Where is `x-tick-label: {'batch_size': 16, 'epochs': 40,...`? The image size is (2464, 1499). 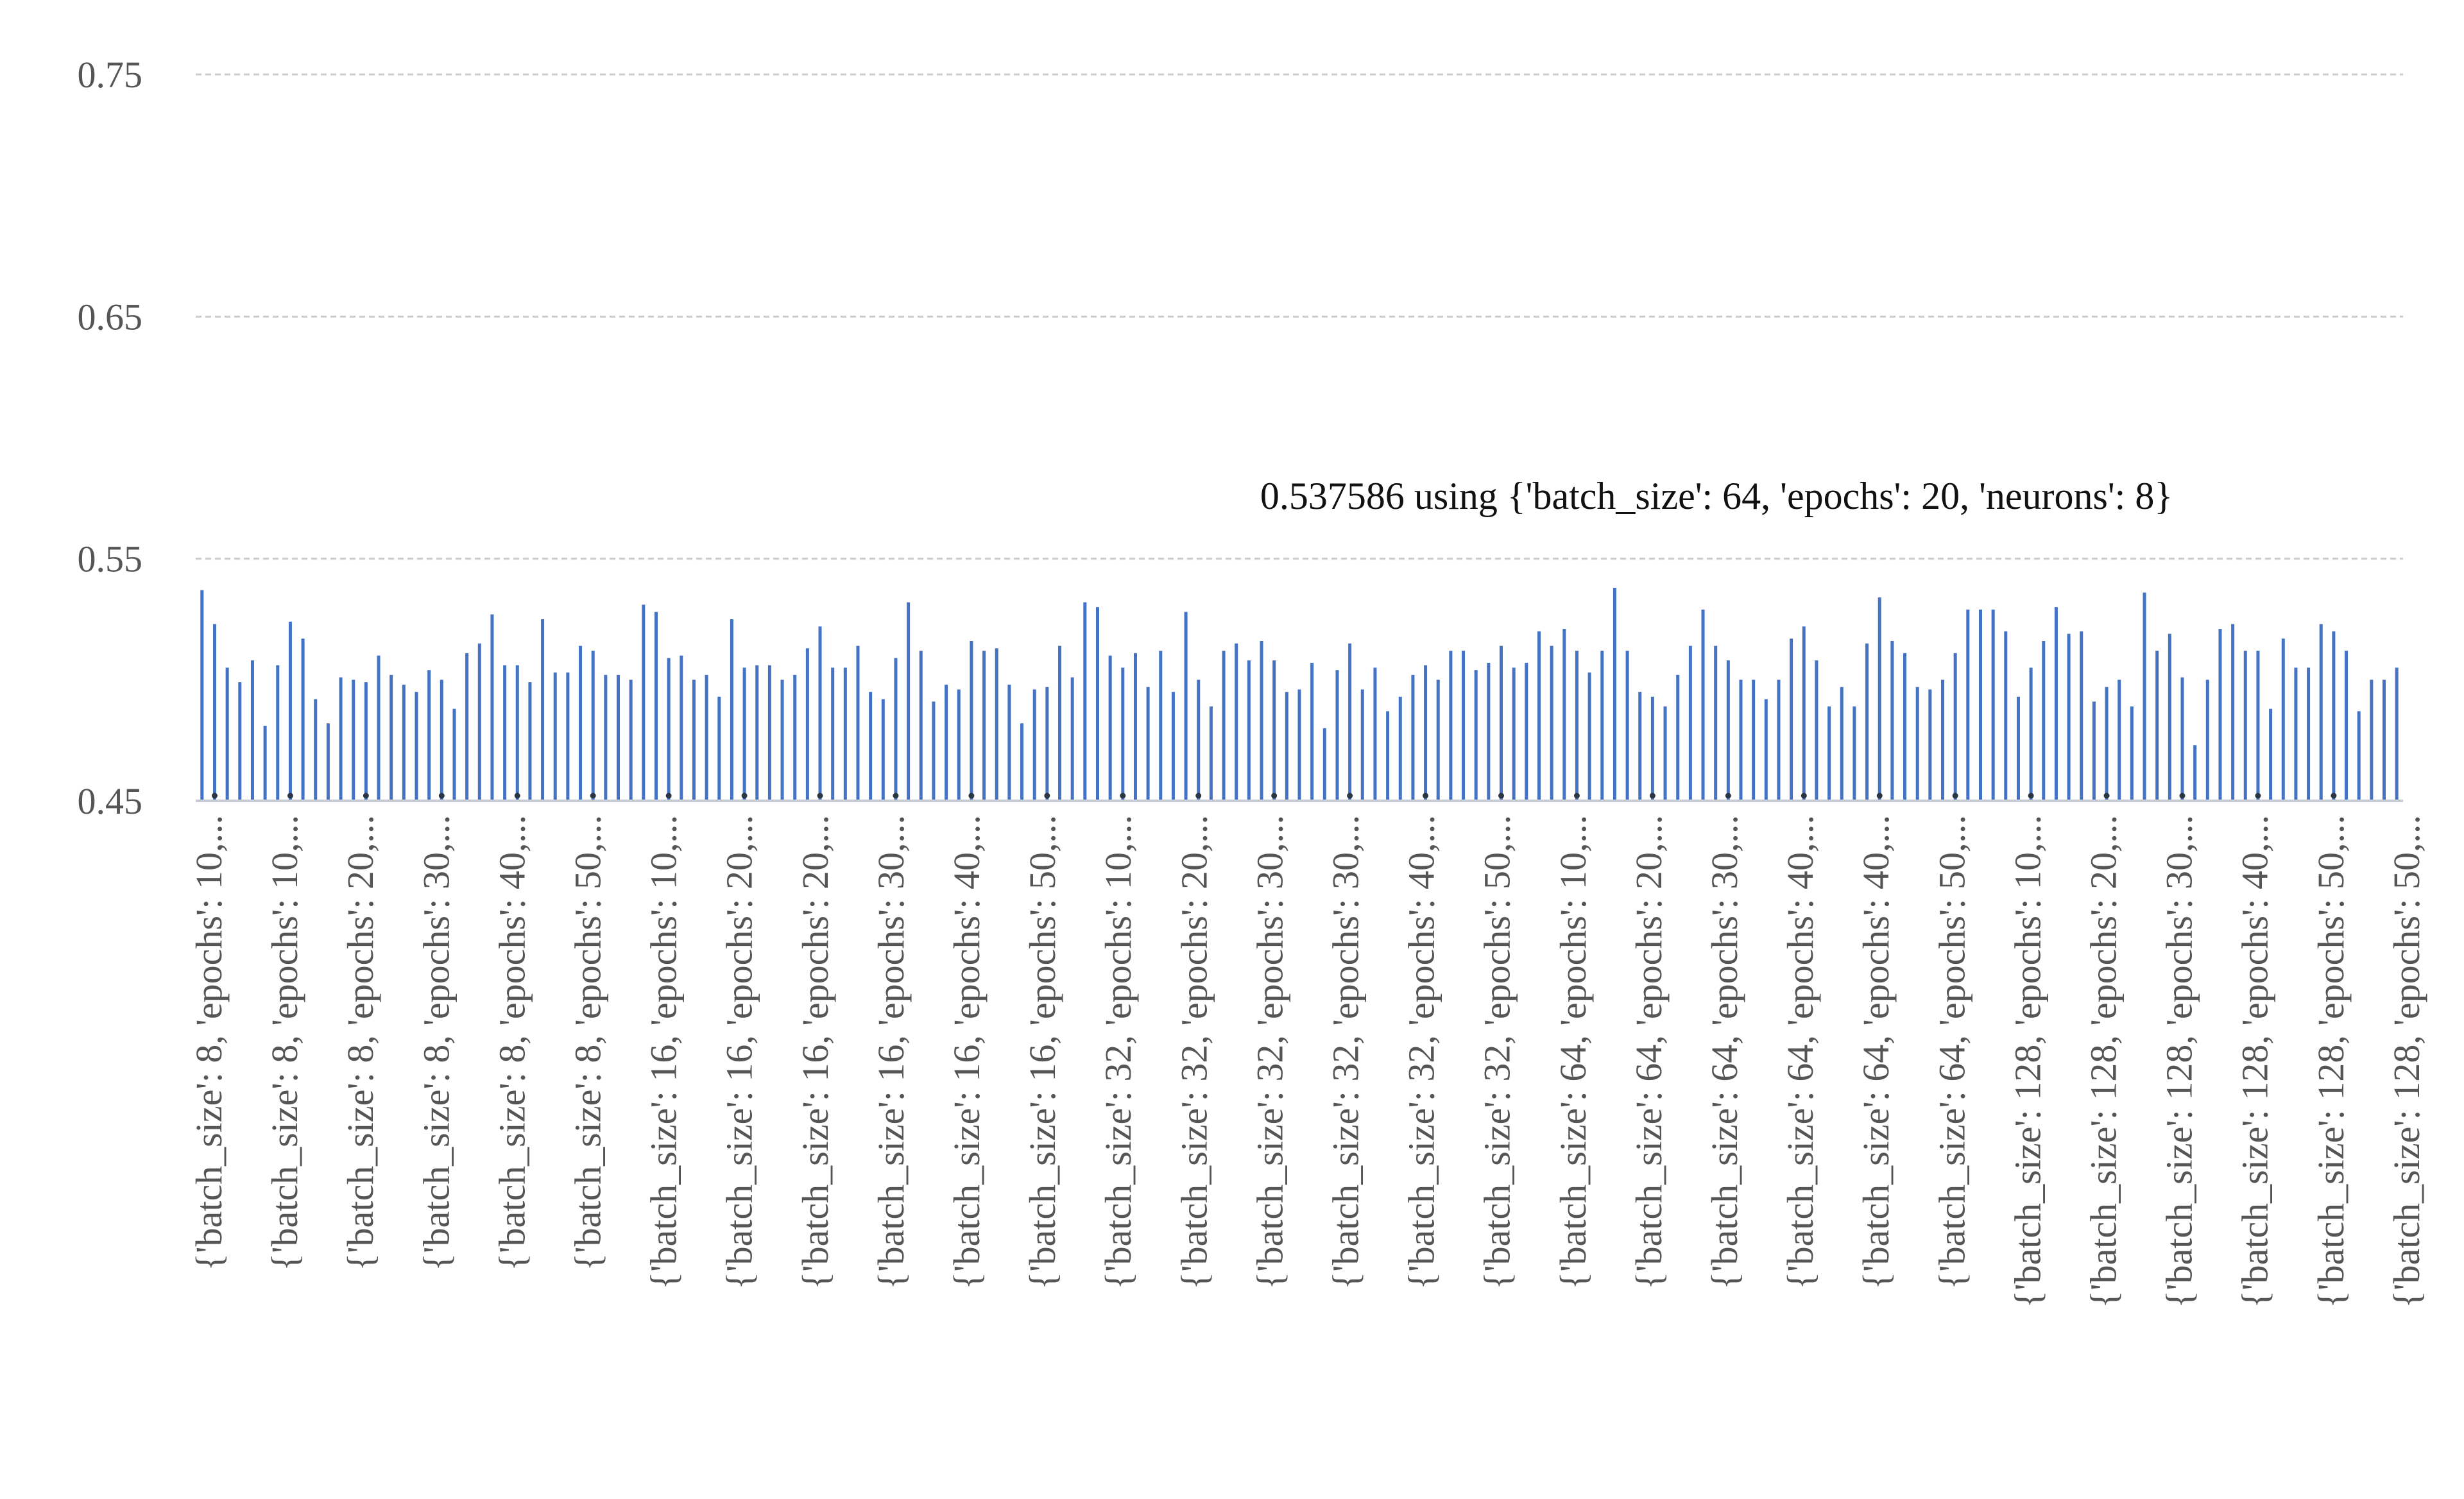
x-tick-label: {'batch_size': 16, 'epochs': 40,... is located at coordinates (967, 1052).